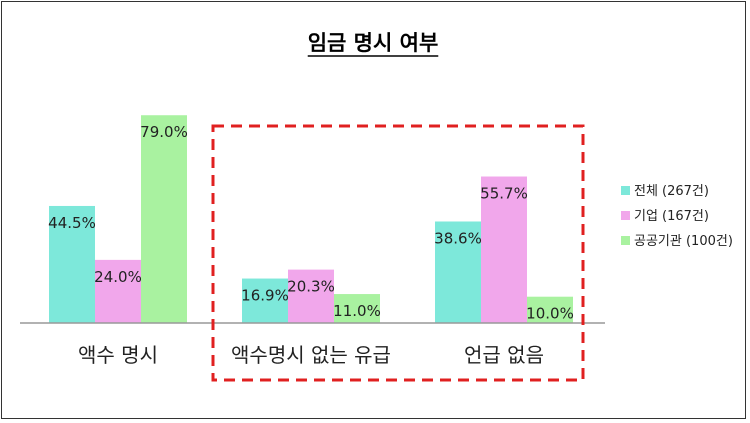 This screenshot has height=423, width=750. Describe the element at coordinates (311, 287) in the screenshot. I see `value-label: 20.3%` at that location.